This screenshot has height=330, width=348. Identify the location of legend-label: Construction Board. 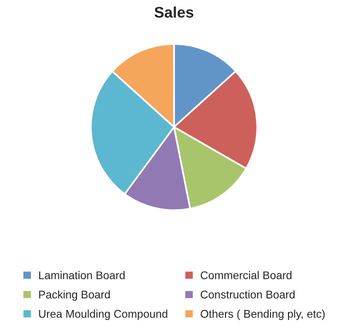
(247, 294).